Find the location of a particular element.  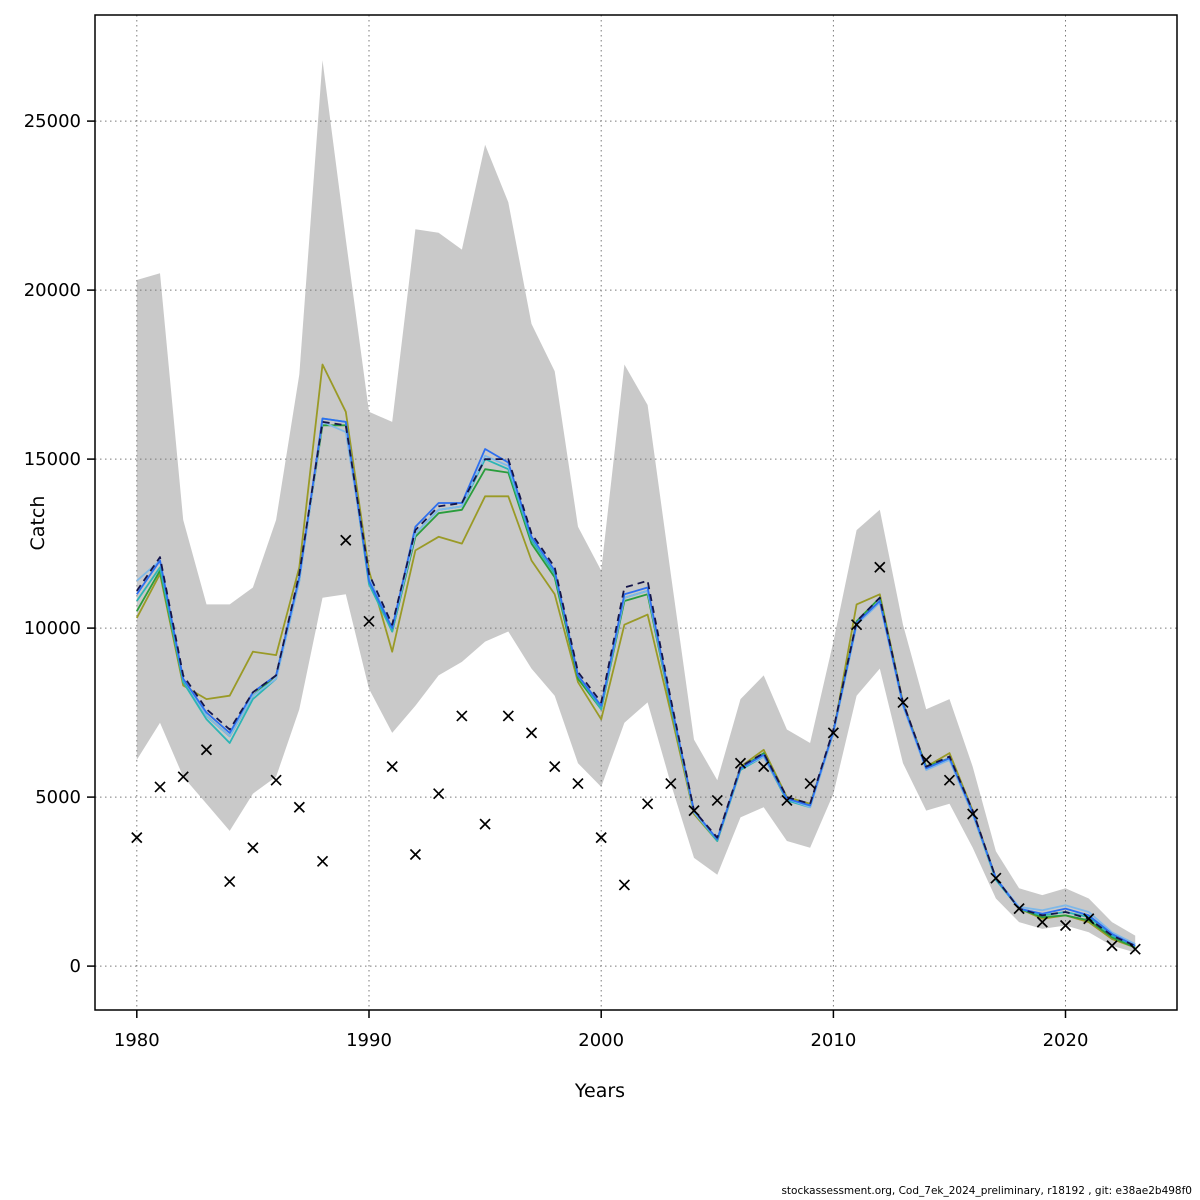

y-tick-label: 20000 is located at coordinates (52, 290).